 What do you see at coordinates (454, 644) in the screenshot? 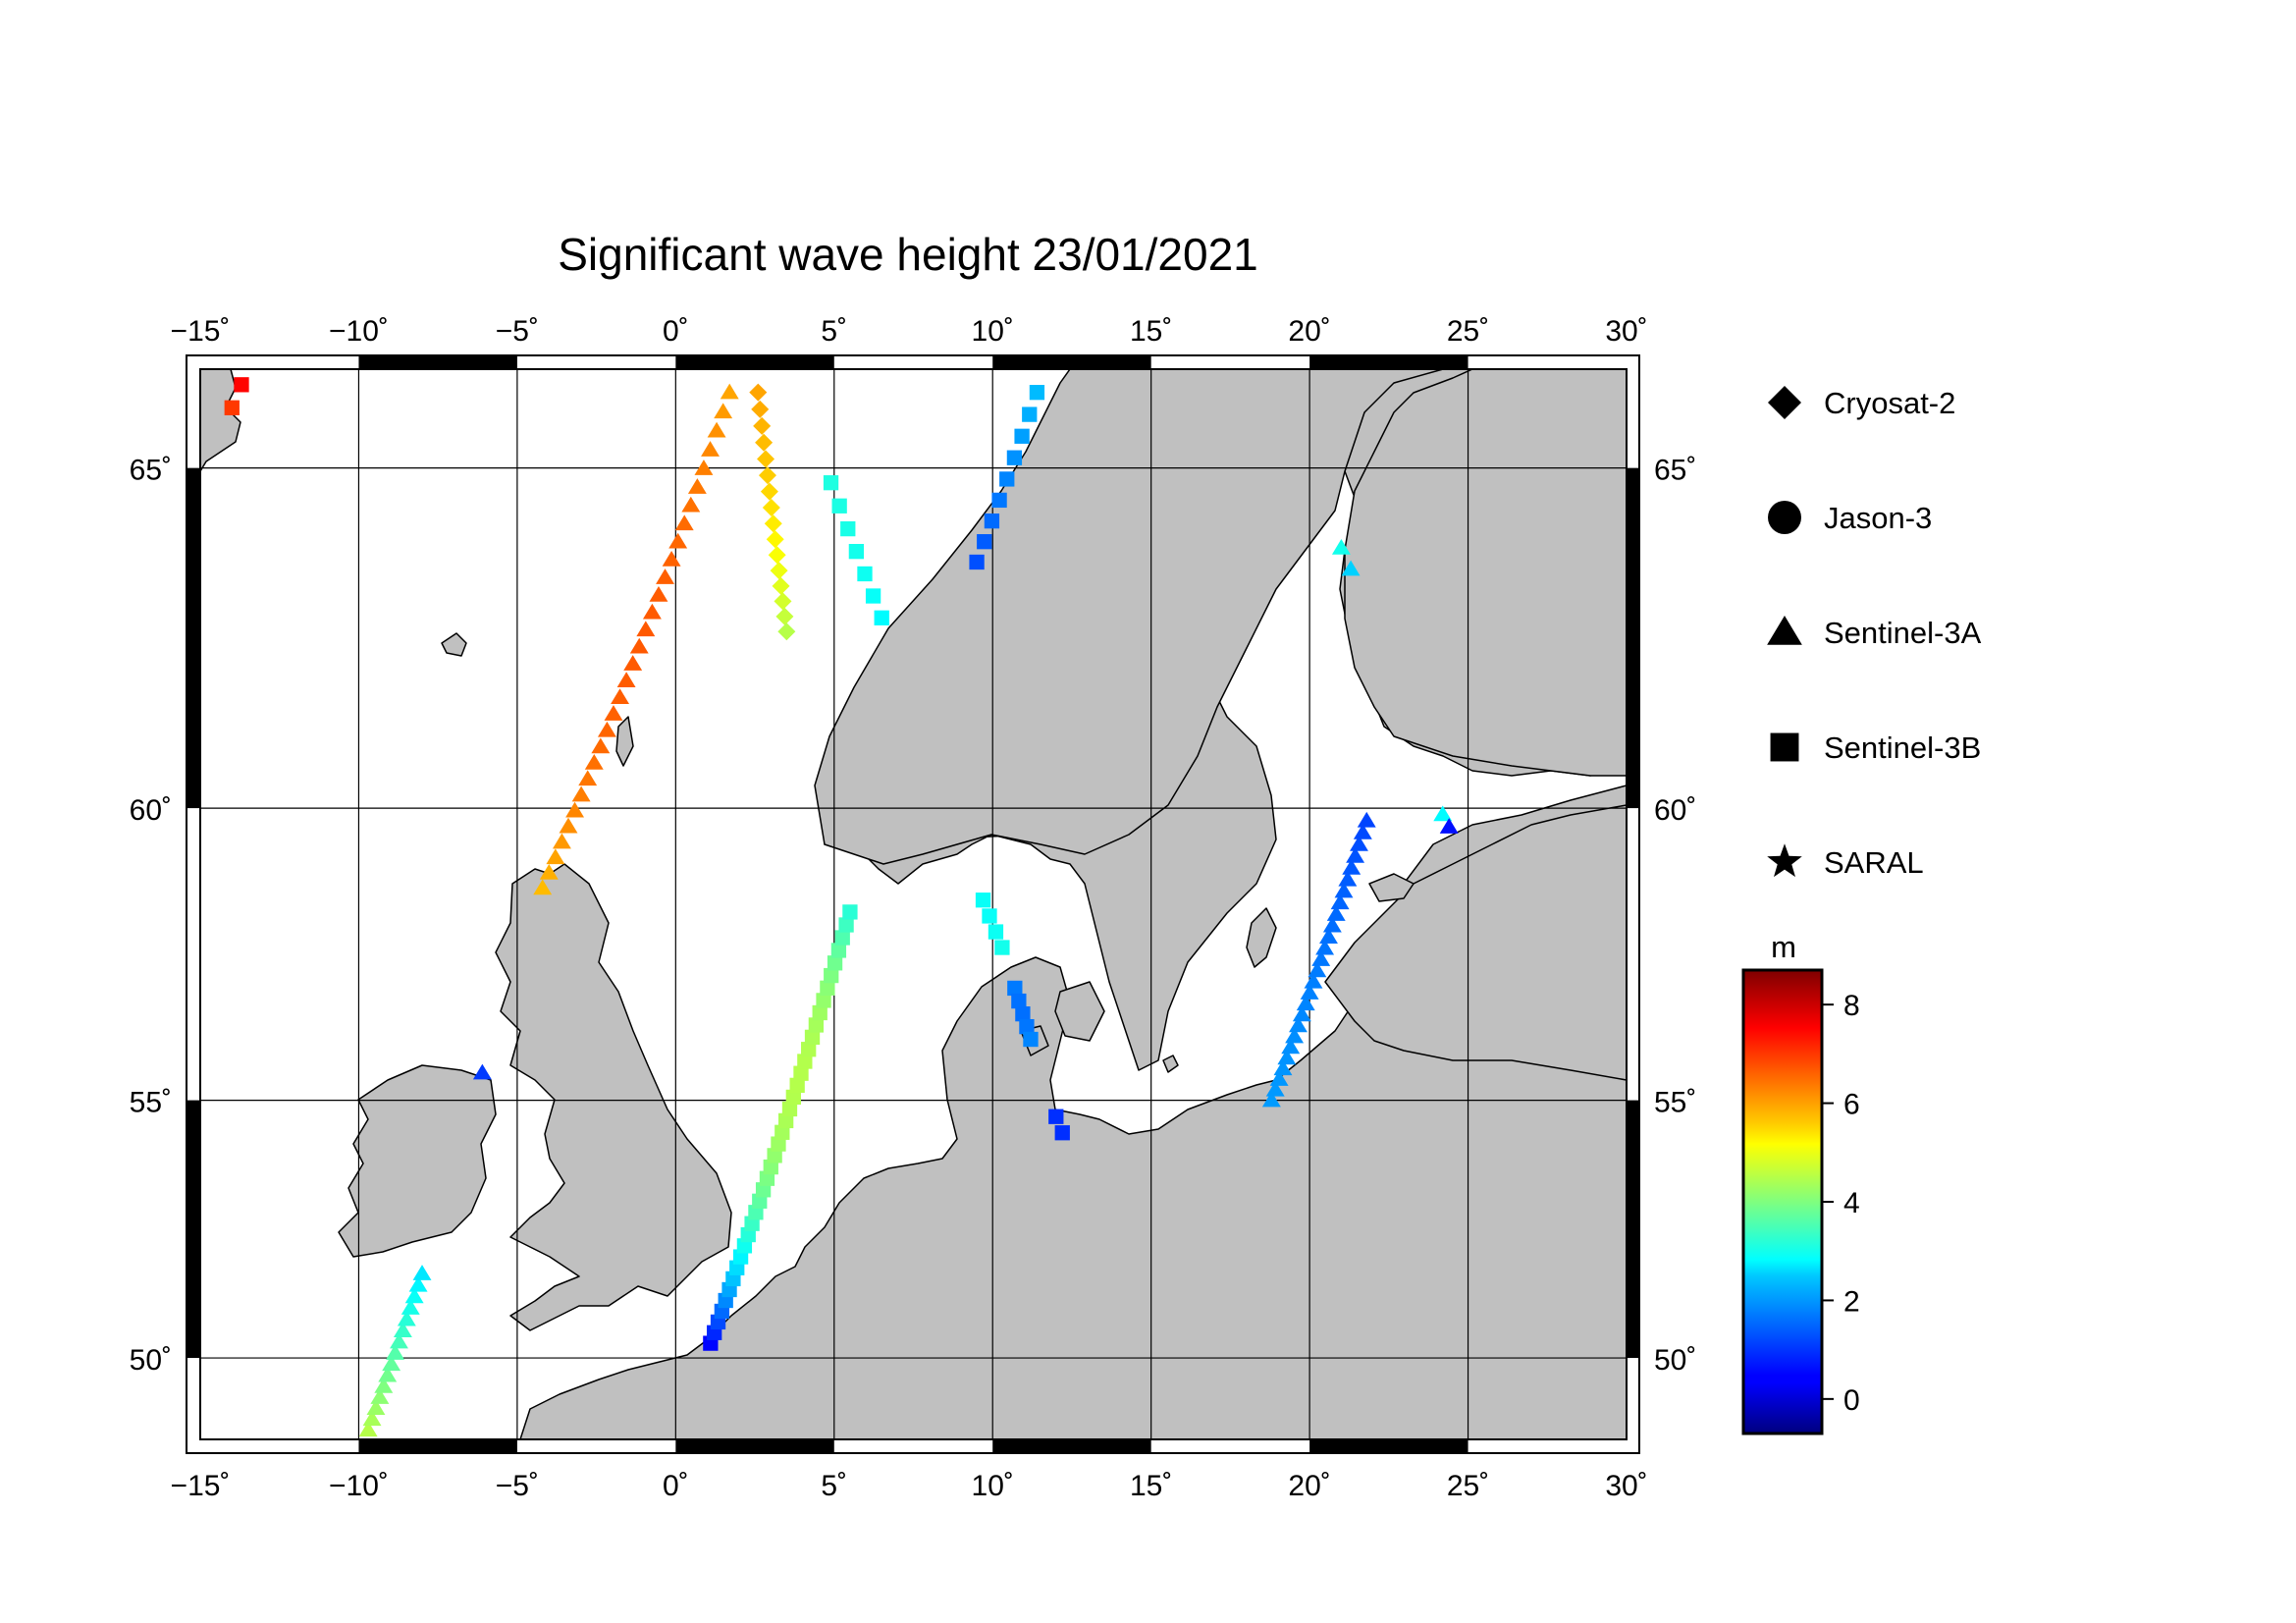
I see `land-faroe` at bounding box center [454, 644].